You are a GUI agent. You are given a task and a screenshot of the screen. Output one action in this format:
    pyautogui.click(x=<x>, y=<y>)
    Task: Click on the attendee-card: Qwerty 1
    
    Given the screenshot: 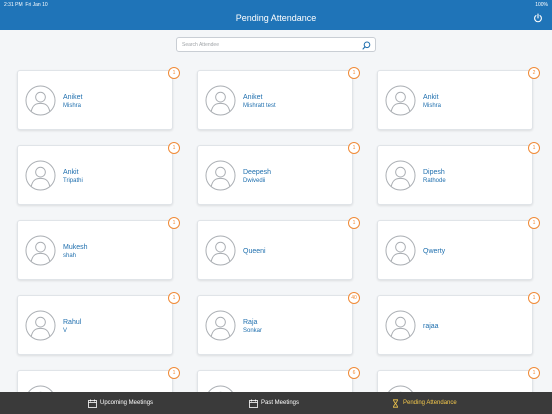 What is the action you would take?
    pyautogui.click(x=458, y=248)
    